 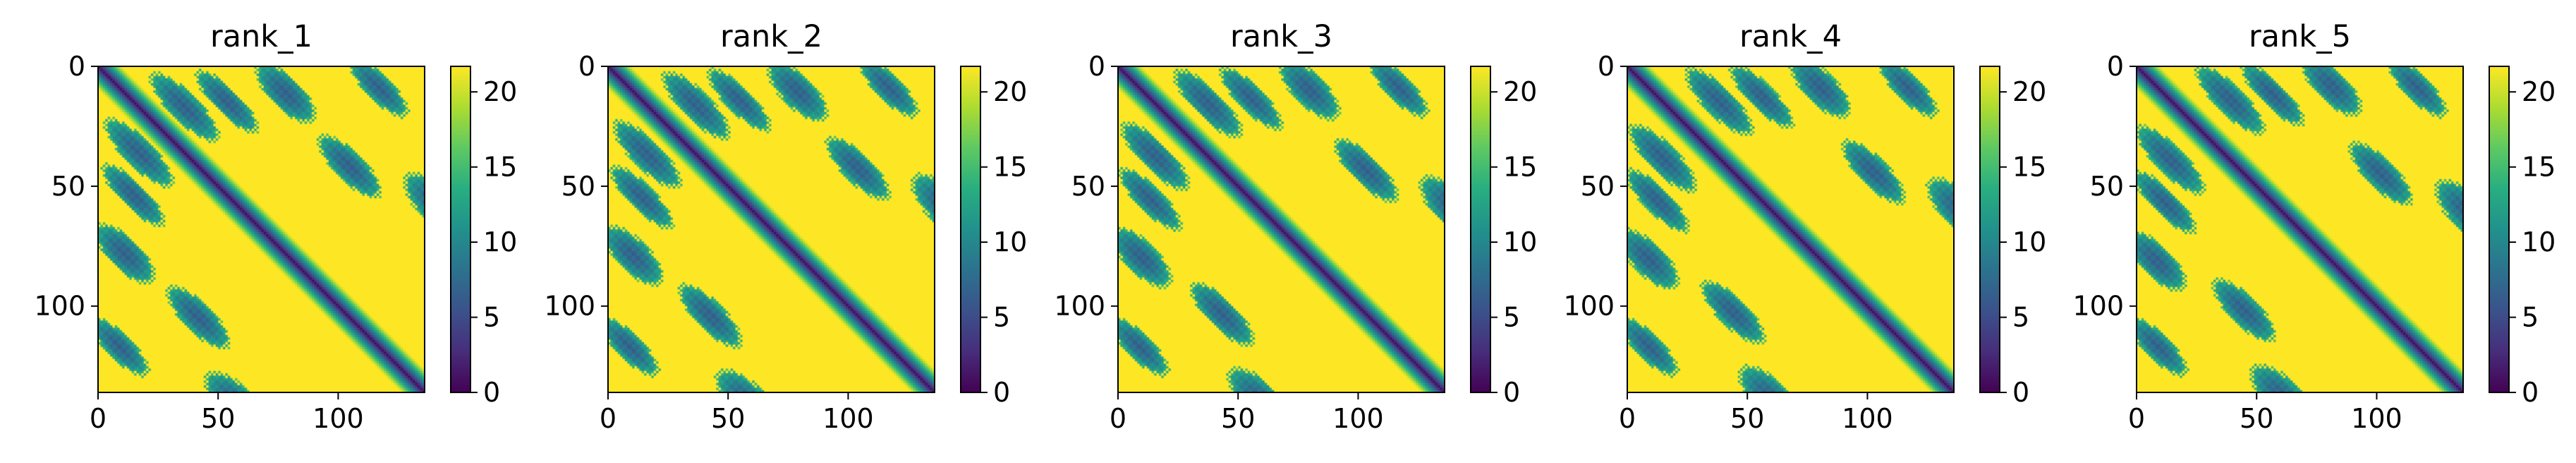 What do you see at coordinates (1790, 36) in the screenshot?
I see `panel-title: rank_4` at bounding box center [1790, 36].